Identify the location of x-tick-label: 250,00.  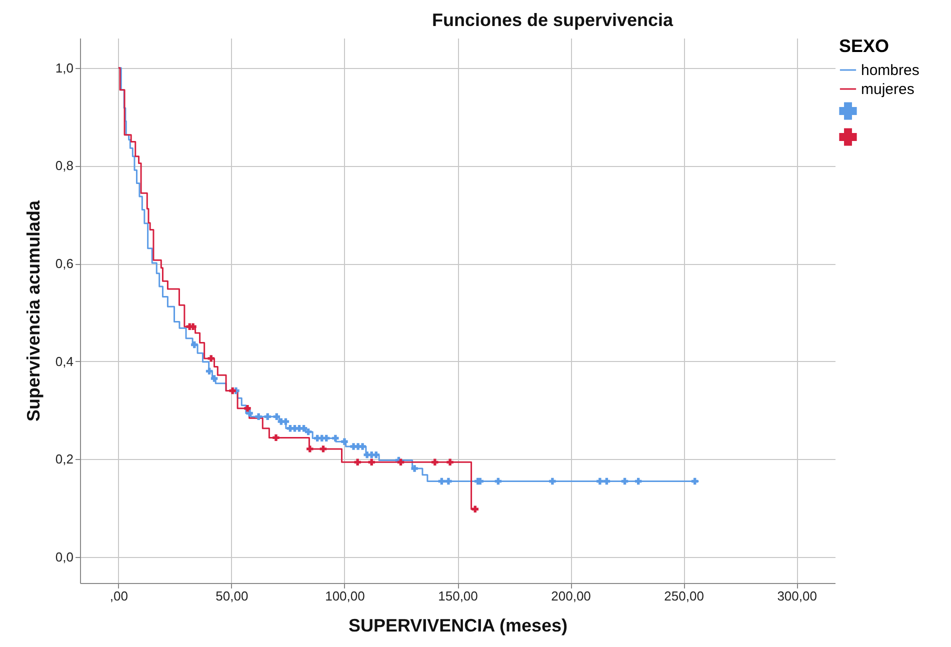
(684, 596).